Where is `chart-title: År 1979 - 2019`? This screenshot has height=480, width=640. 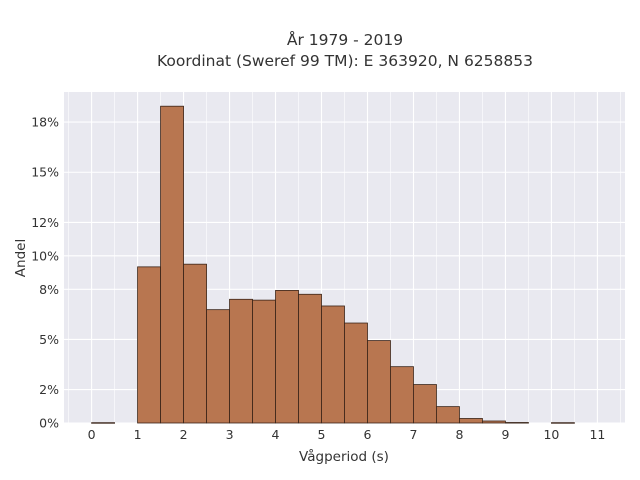
chart-title: År 1979 - 2019 is located at coordinates (345, 39).